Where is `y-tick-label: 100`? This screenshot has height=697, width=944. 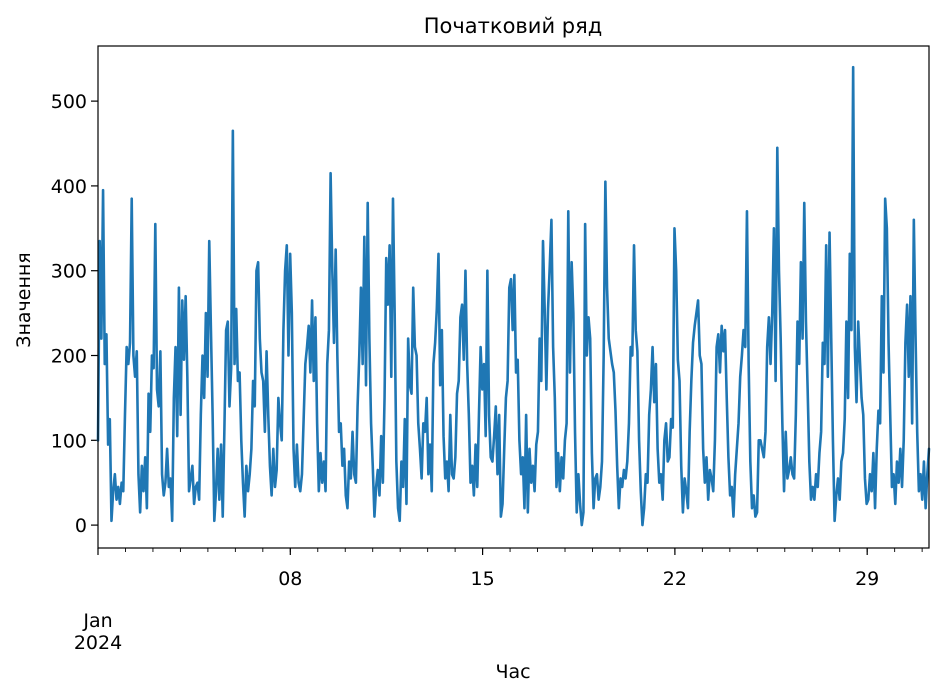
y-tick-label: 100 is located at coordinates (69, 441).